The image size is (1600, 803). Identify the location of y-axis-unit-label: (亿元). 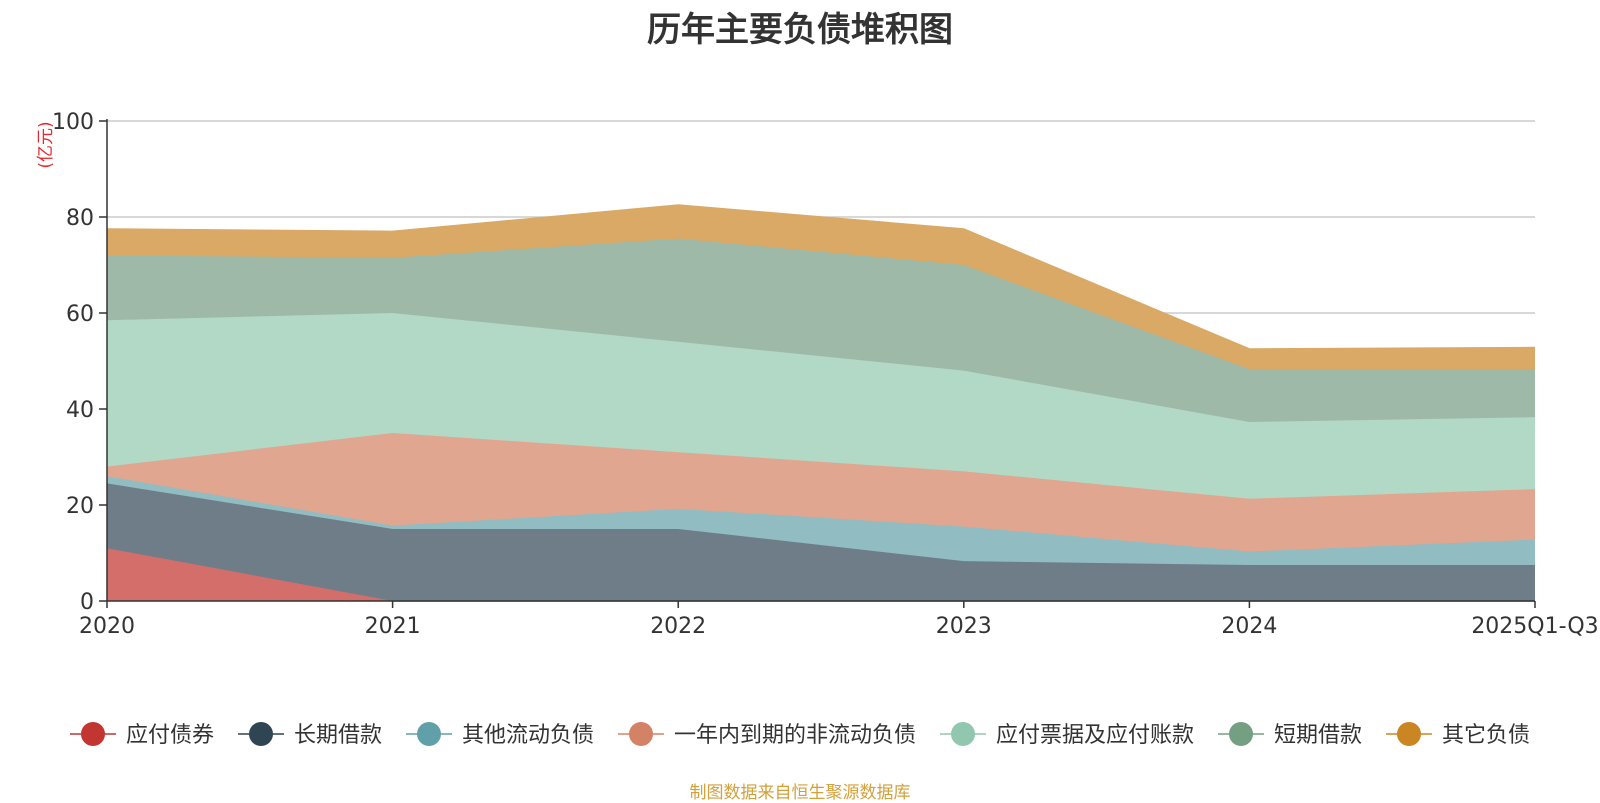
(46, 144).